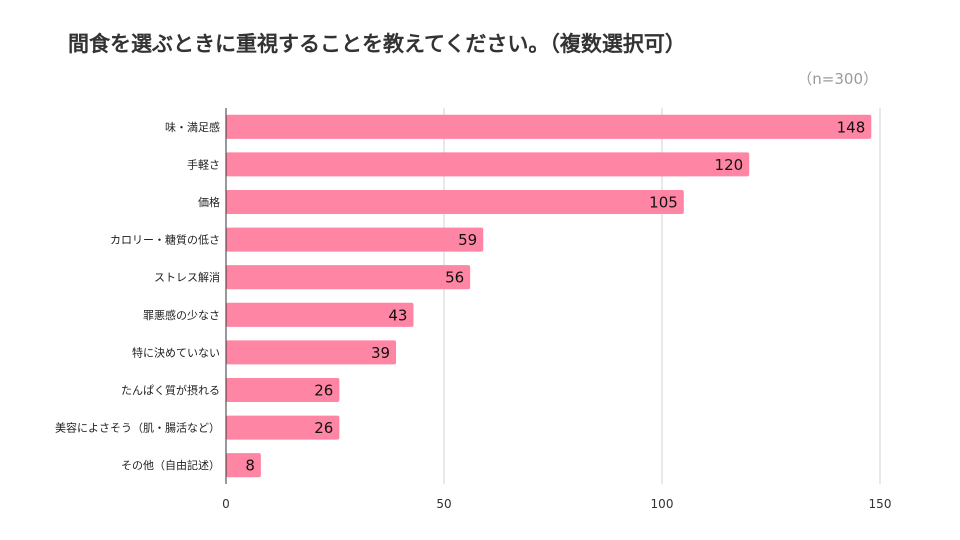 This screenshot has width=960, height=540. What do you see at coordinates (250, 466) in the screenshot?
I see `value-label: 8` at bounding box center [250, 466].